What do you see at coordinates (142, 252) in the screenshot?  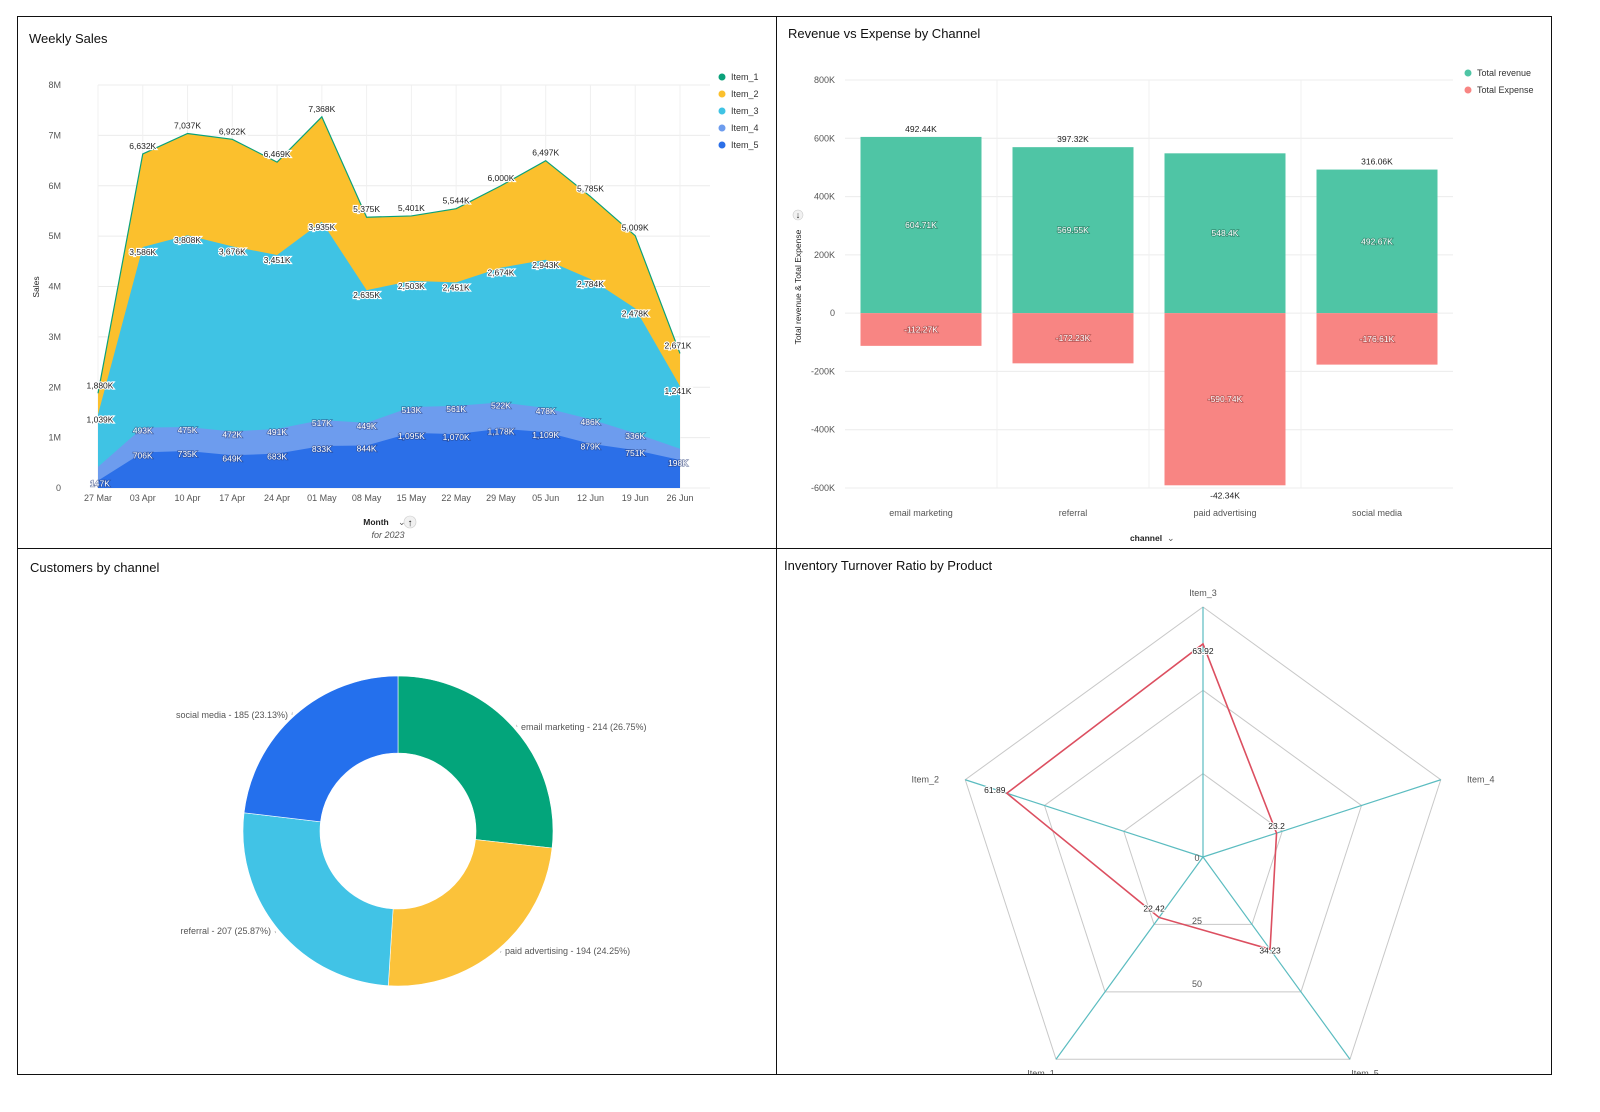 I see `data-label: 3,586K` at bounding box center [142, 252].